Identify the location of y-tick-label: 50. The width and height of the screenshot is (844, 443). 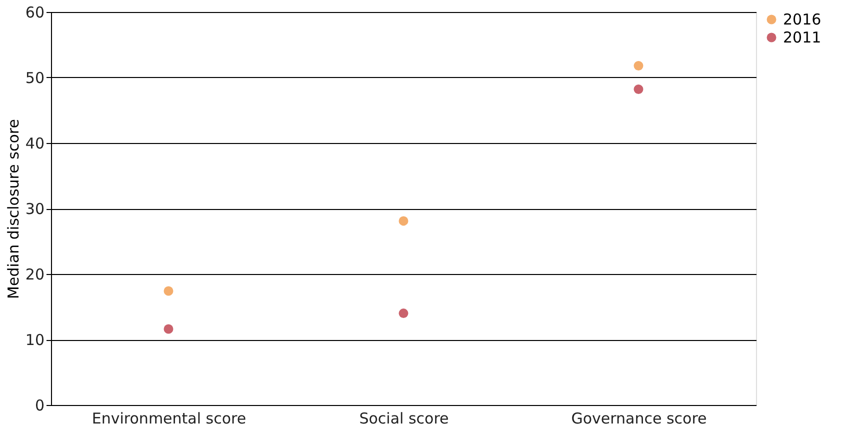
(34, 78).